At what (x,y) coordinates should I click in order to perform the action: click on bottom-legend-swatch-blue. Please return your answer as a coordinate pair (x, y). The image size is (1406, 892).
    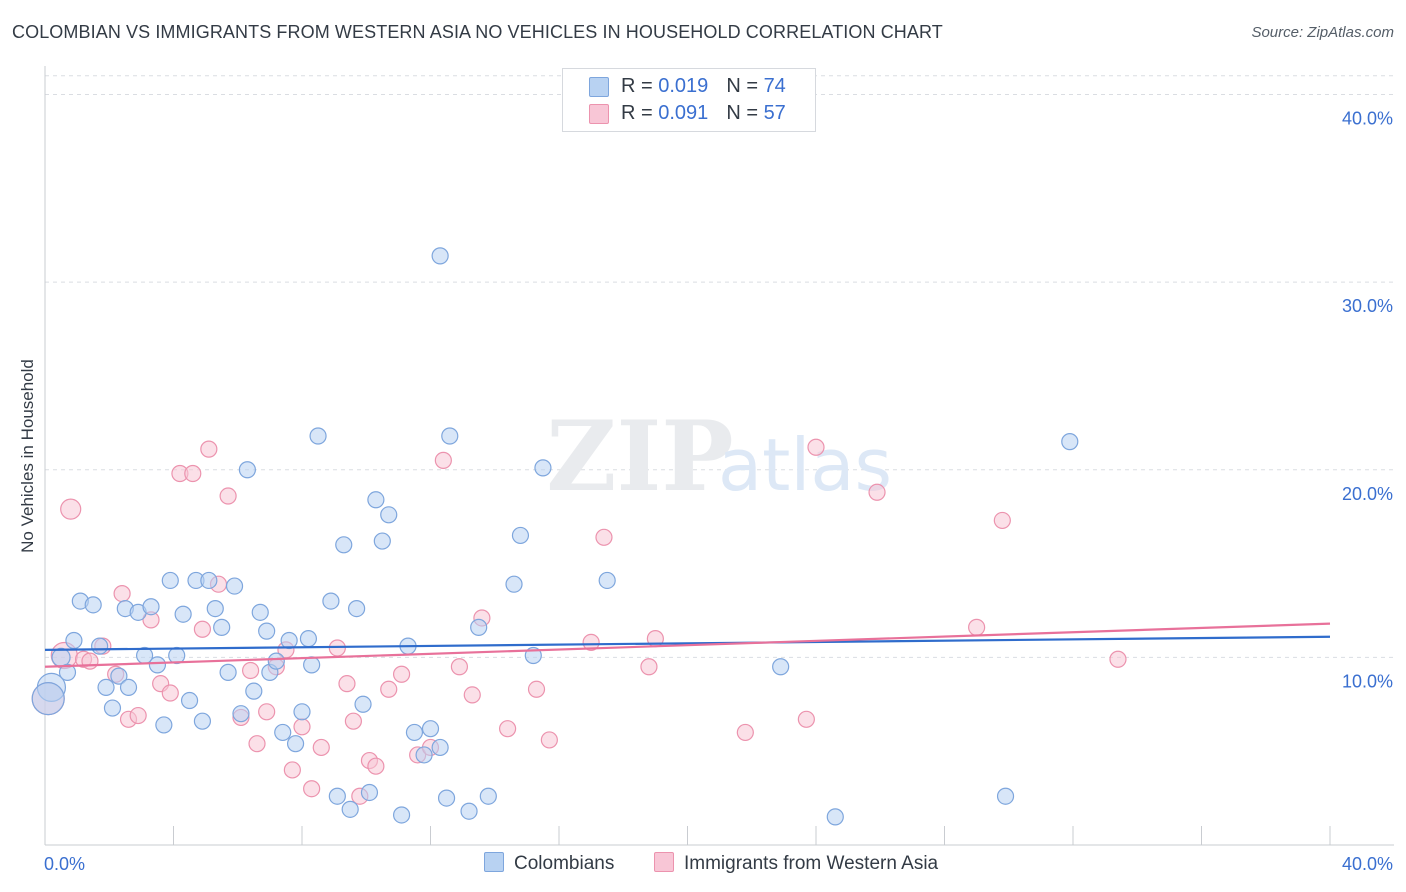
    Looking at the image, I should click on (494, 862).